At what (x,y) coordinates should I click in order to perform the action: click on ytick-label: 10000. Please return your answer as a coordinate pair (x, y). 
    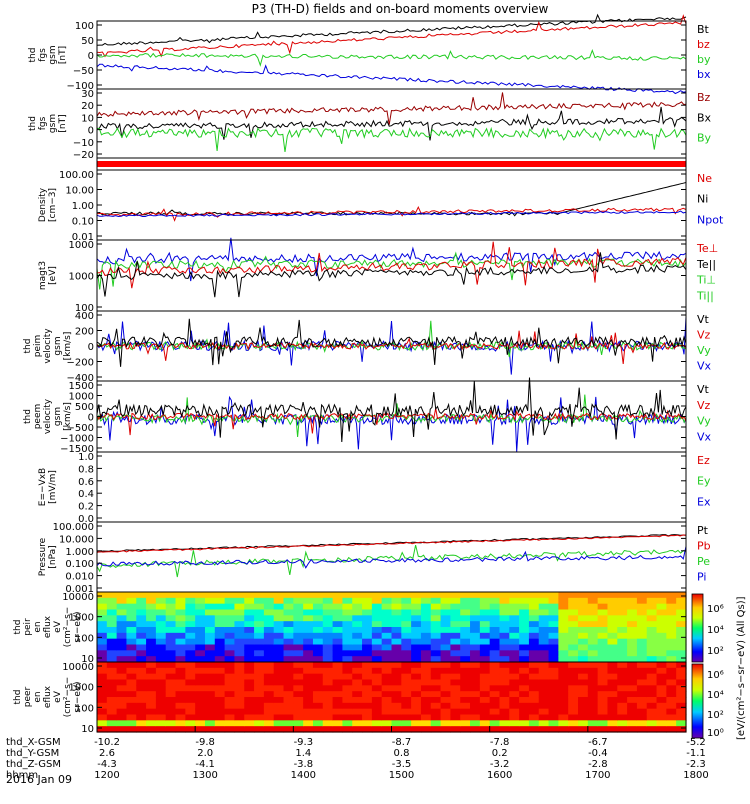
    Looking at the image, I should click on (78, 667).